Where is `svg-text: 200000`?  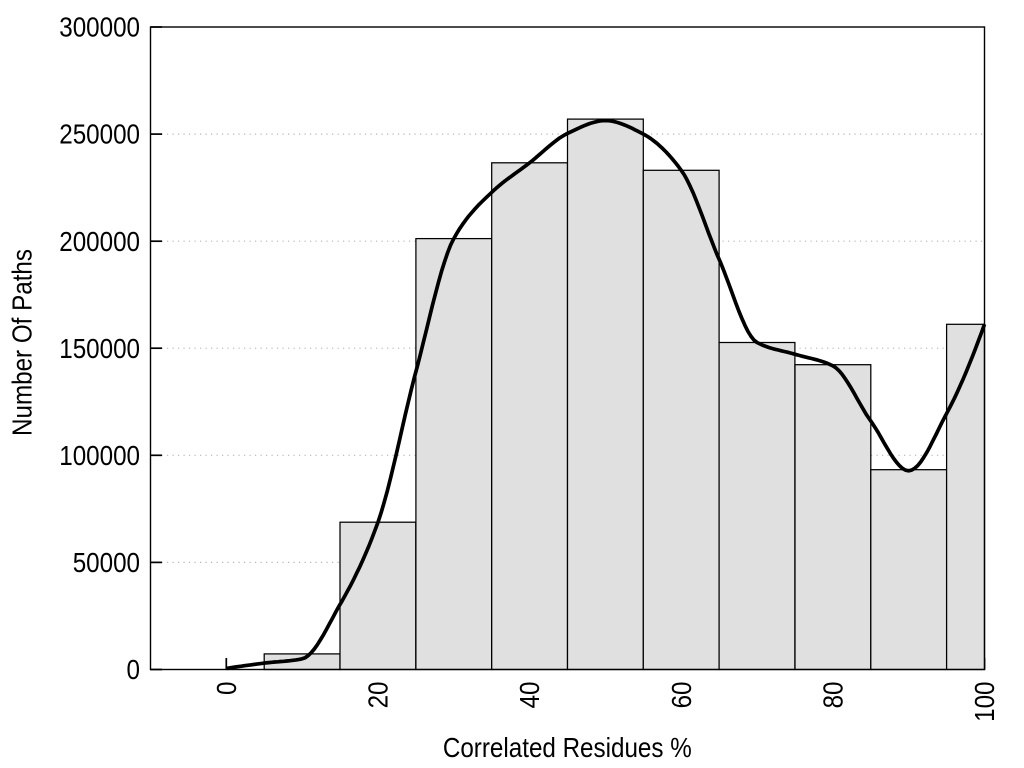
svg-text: 200000 is located at coordinates (99, 241).